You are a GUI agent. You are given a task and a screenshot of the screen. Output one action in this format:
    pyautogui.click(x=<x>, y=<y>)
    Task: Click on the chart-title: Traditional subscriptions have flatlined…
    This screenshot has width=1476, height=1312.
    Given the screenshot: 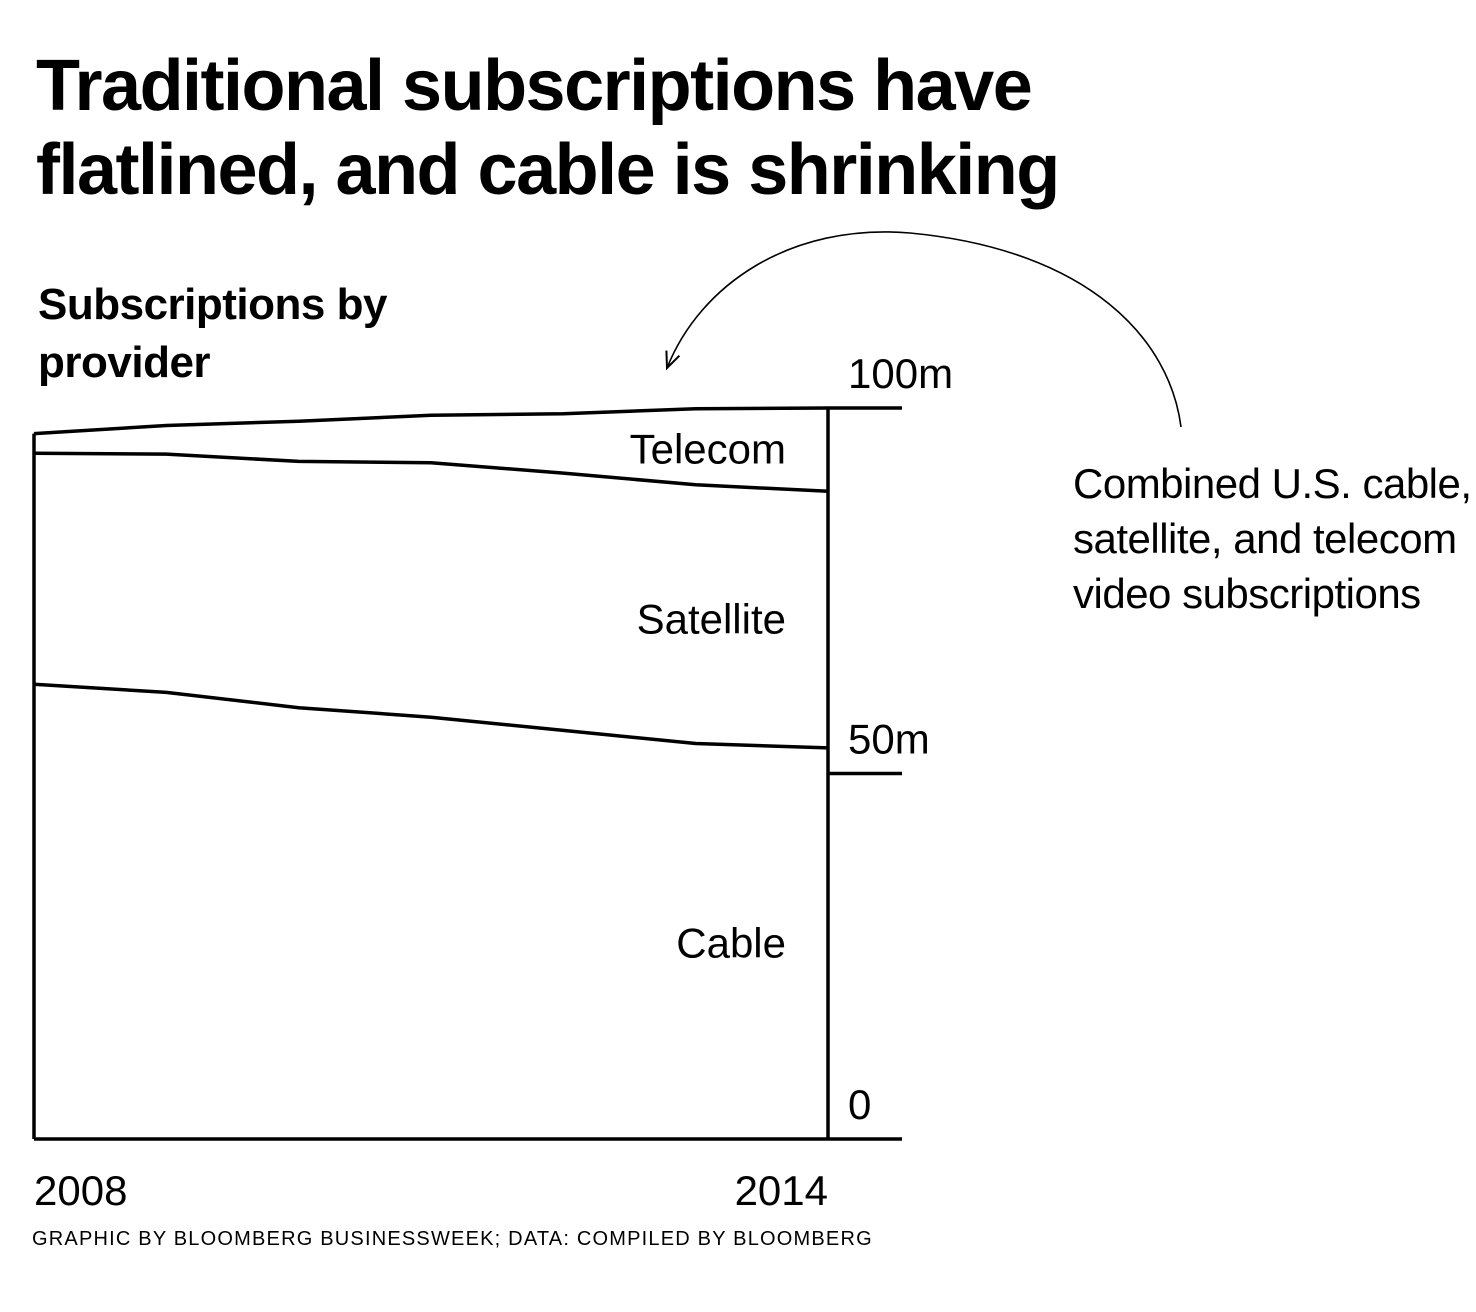 What is the action you would take?
    pyautogui.click(x=548, y=128)
    